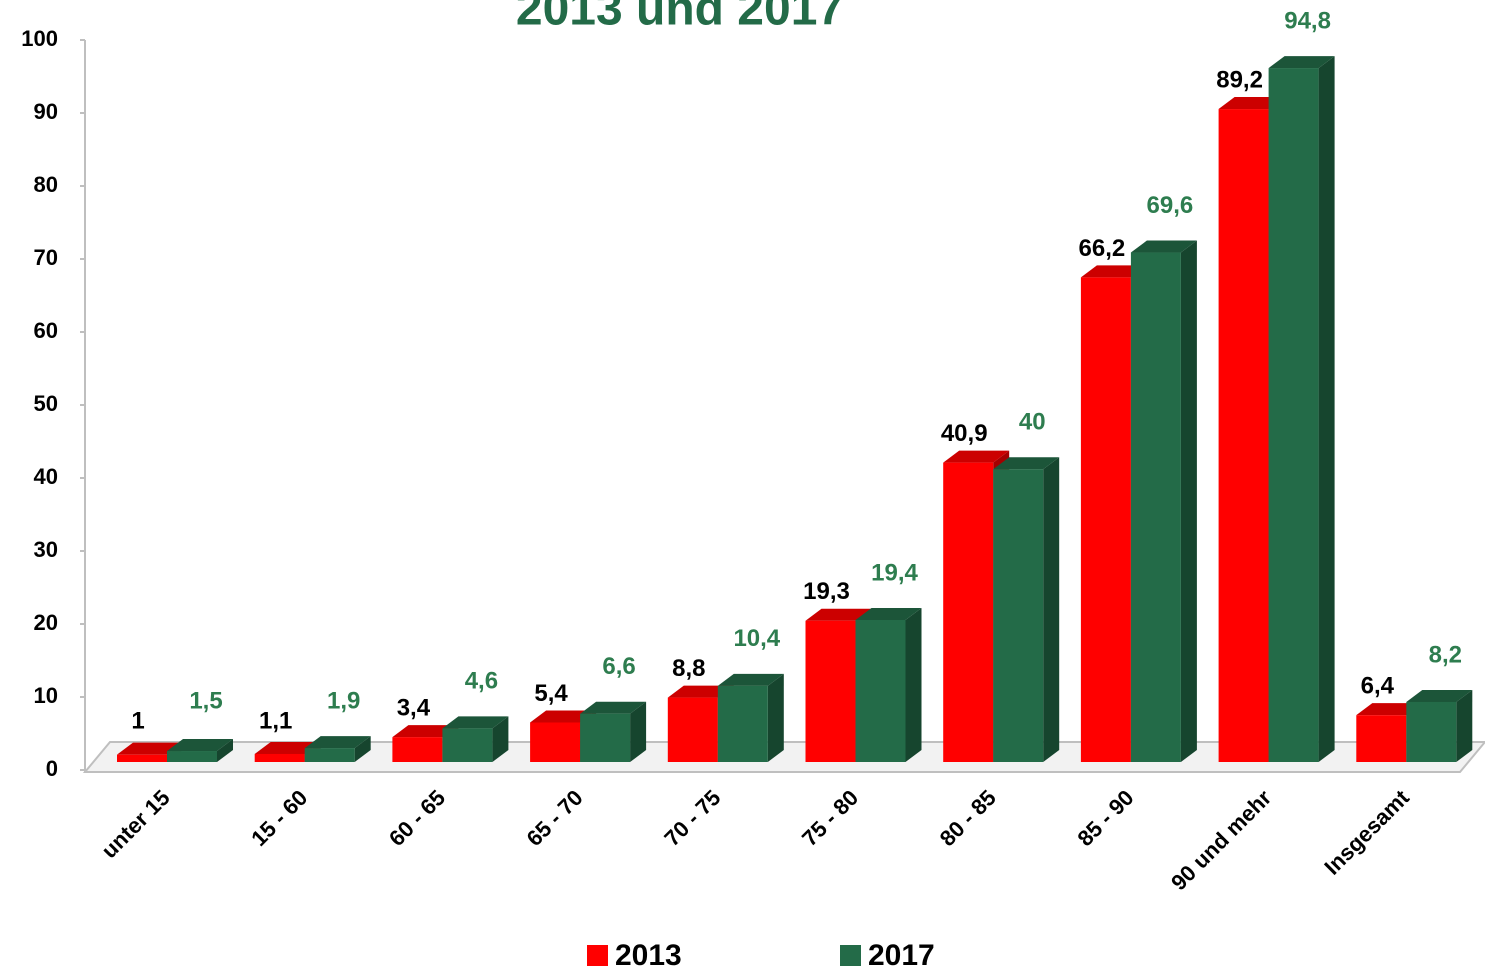  I want to click on x-tick-label: 65 - 70, so click(555, 818).